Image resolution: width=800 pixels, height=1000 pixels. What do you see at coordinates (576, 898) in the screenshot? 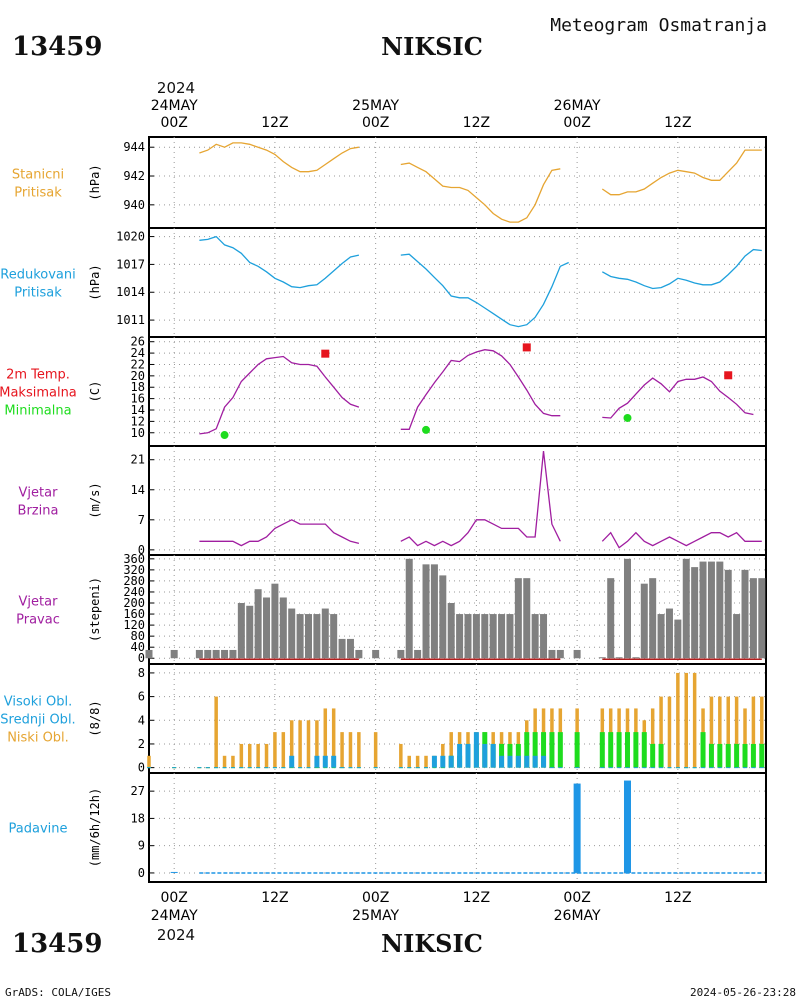
I see `hour-label-bottom: 00Z` at bounding box center [576, 898].